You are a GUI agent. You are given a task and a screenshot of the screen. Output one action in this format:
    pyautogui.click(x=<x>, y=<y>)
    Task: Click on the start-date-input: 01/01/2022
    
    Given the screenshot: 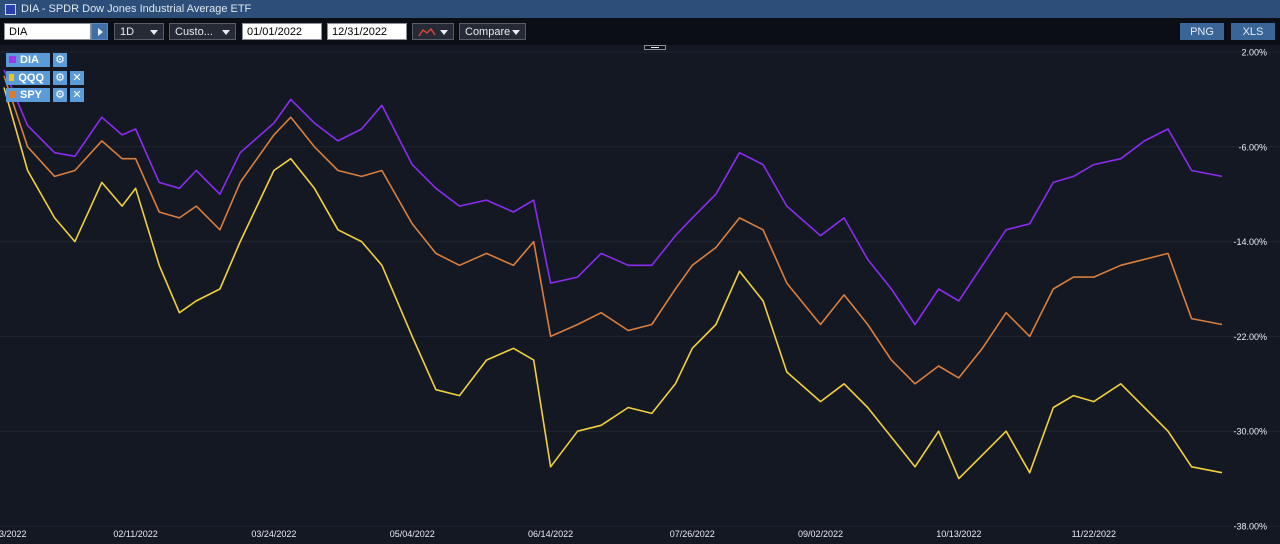 What is the action you would take?
    pyautogui.click(x=282, y=31)
    